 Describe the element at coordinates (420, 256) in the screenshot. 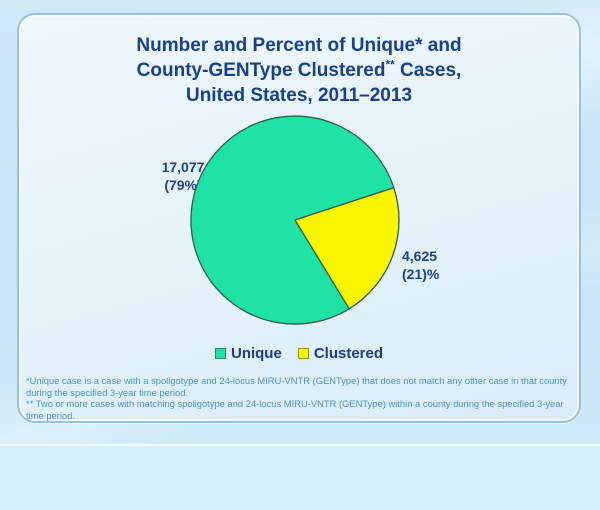

I see `clustered-value: 4,625` at that location.